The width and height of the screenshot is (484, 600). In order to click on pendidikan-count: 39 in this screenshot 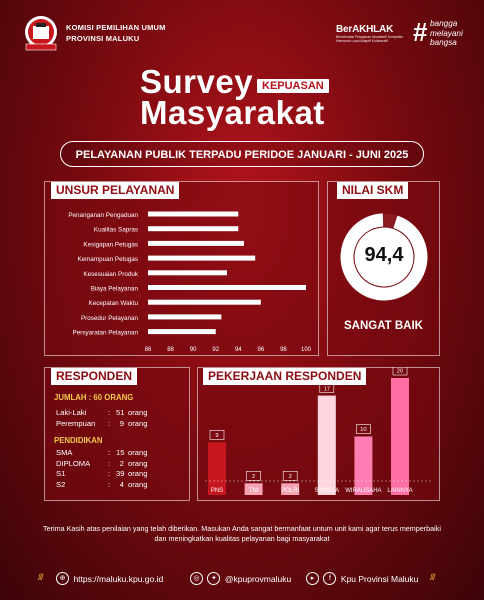, I will do `click(120, 473)`.